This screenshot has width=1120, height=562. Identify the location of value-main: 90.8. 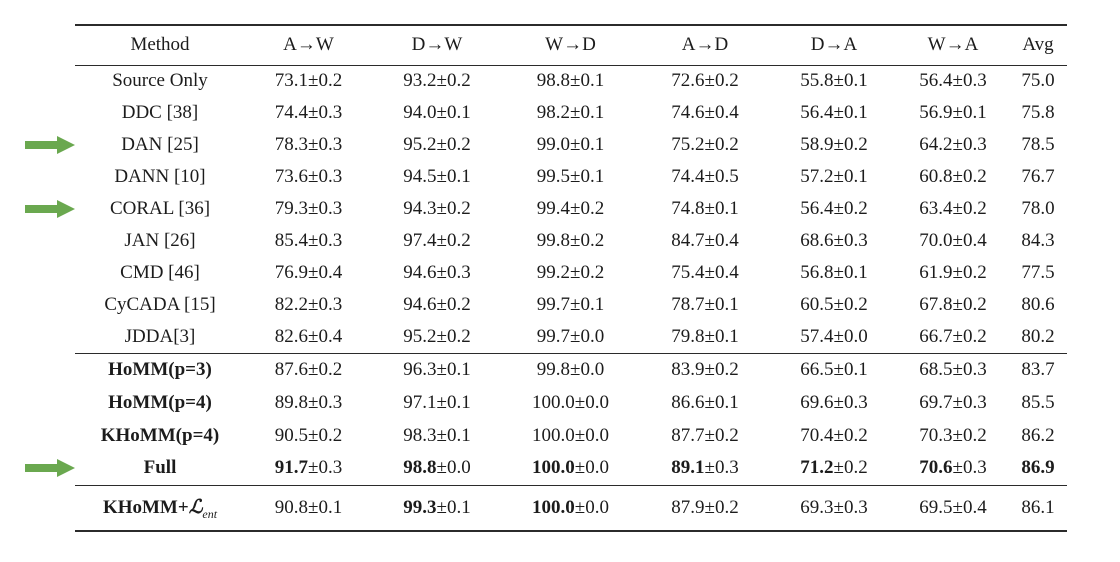
(291, 507).